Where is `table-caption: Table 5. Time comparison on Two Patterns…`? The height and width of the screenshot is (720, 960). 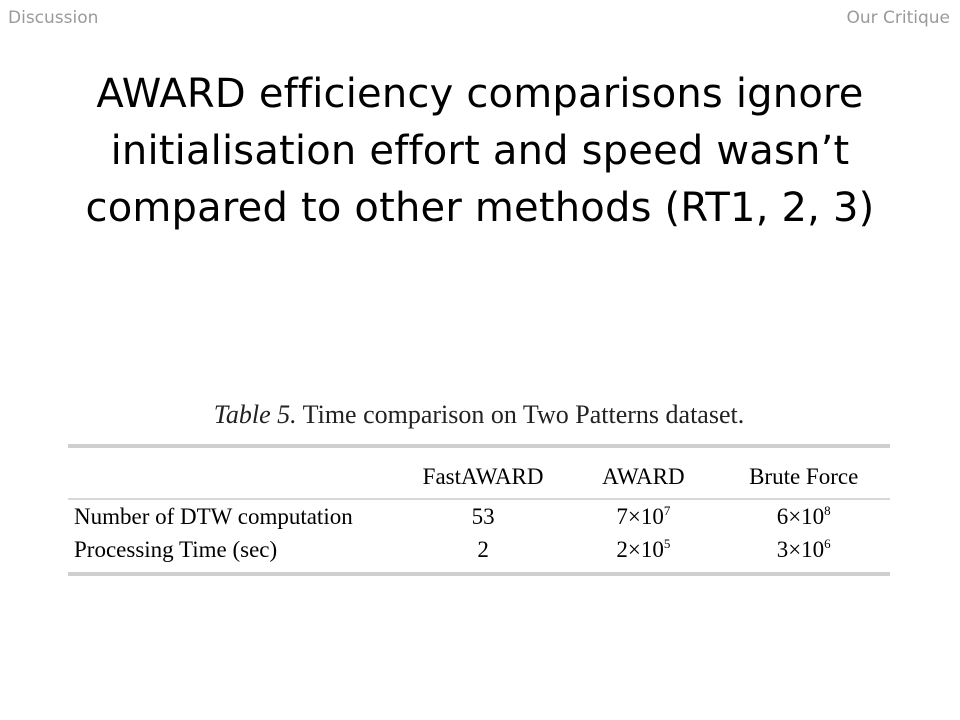
table-caption: Table 5. Time comparison on Two Patterns… is located at coordinates (479, 415).